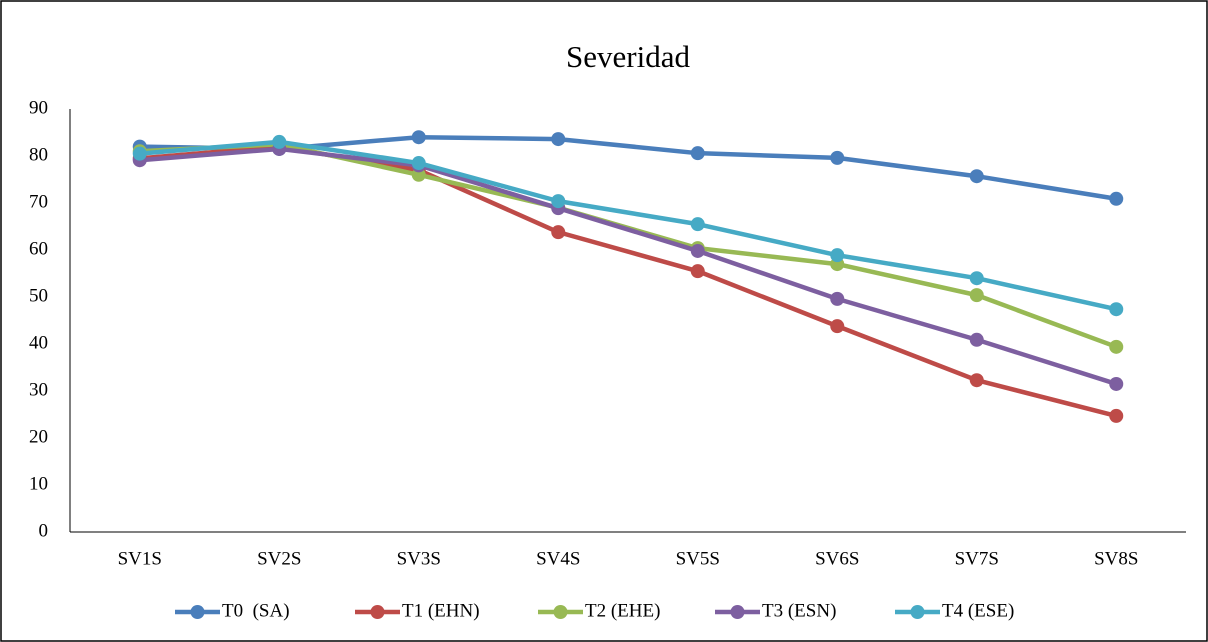 The image size is (1208, 642). I want to click on y-tick-label: 20, so click(38, 436).